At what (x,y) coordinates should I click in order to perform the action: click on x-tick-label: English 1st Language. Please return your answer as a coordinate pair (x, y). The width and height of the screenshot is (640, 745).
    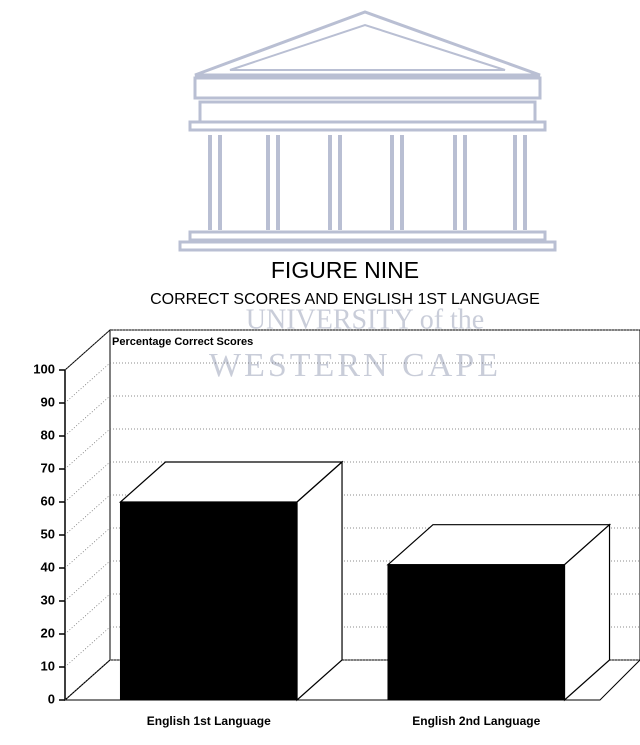
    Looking at the image, I should click on (209, 721).